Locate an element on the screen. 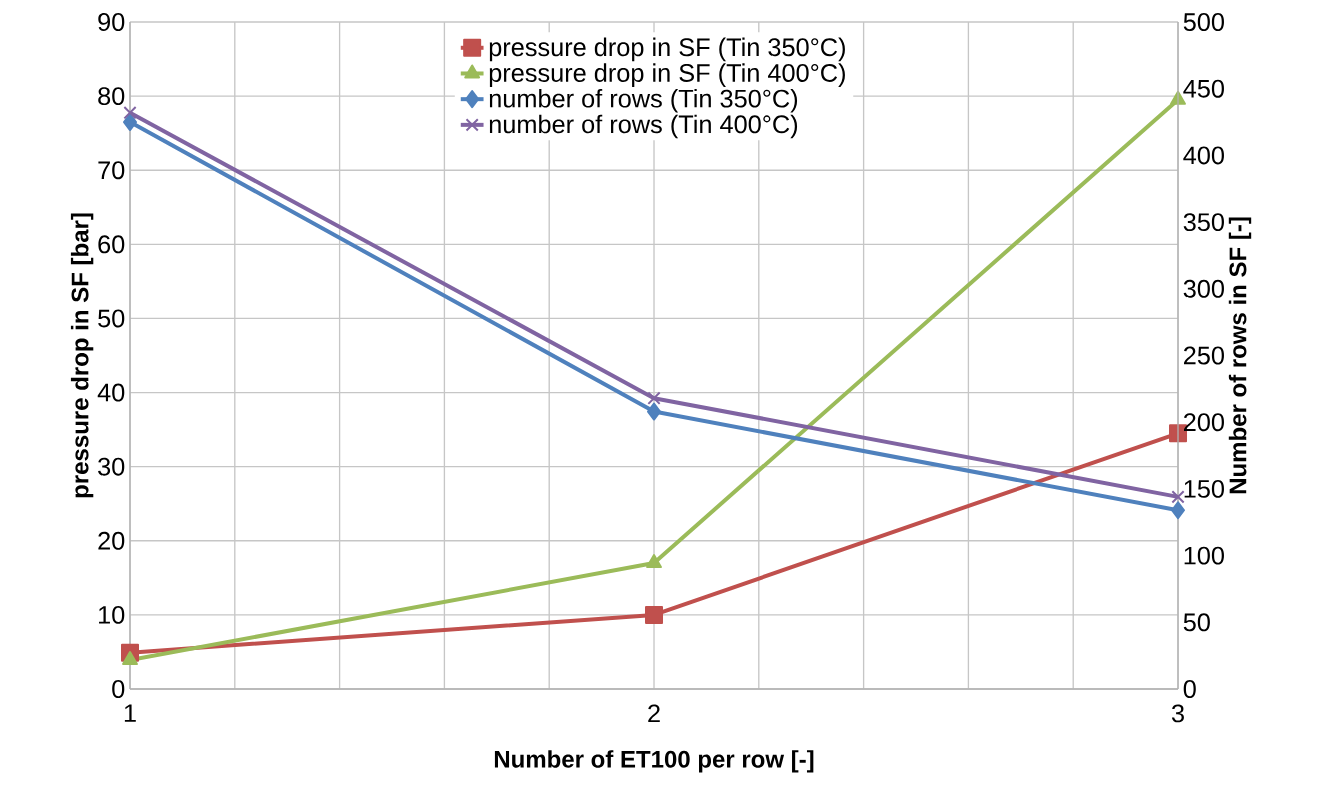 The width and height of the screenshot is (1323, 808). y2-tick-label: 450 is located at coordinates (1203, 88).